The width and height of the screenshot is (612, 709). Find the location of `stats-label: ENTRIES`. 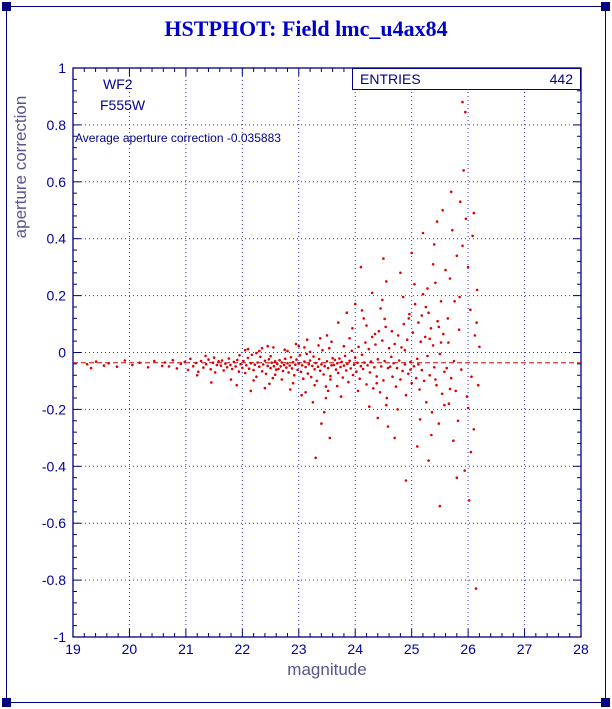

stats-label: ENTRIES is located at coordinates (390, 79).